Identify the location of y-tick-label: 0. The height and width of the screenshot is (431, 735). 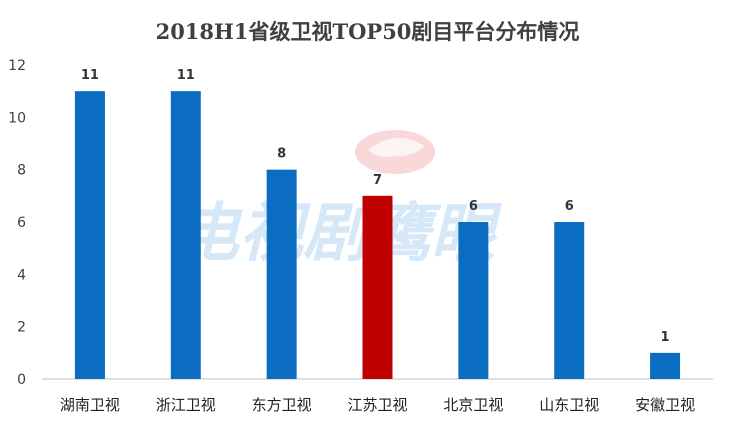
(21, 380).